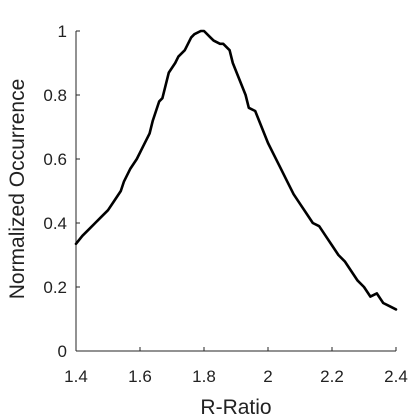  I want to click on y-axis-title: Normalized Occurrence, so click(17, 189).